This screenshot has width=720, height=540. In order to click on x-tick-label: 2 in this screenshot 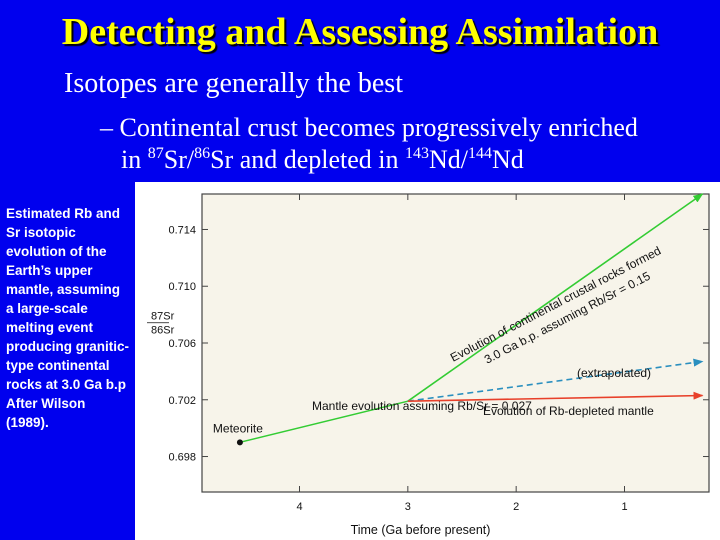, I will do `click(516, 507)`.